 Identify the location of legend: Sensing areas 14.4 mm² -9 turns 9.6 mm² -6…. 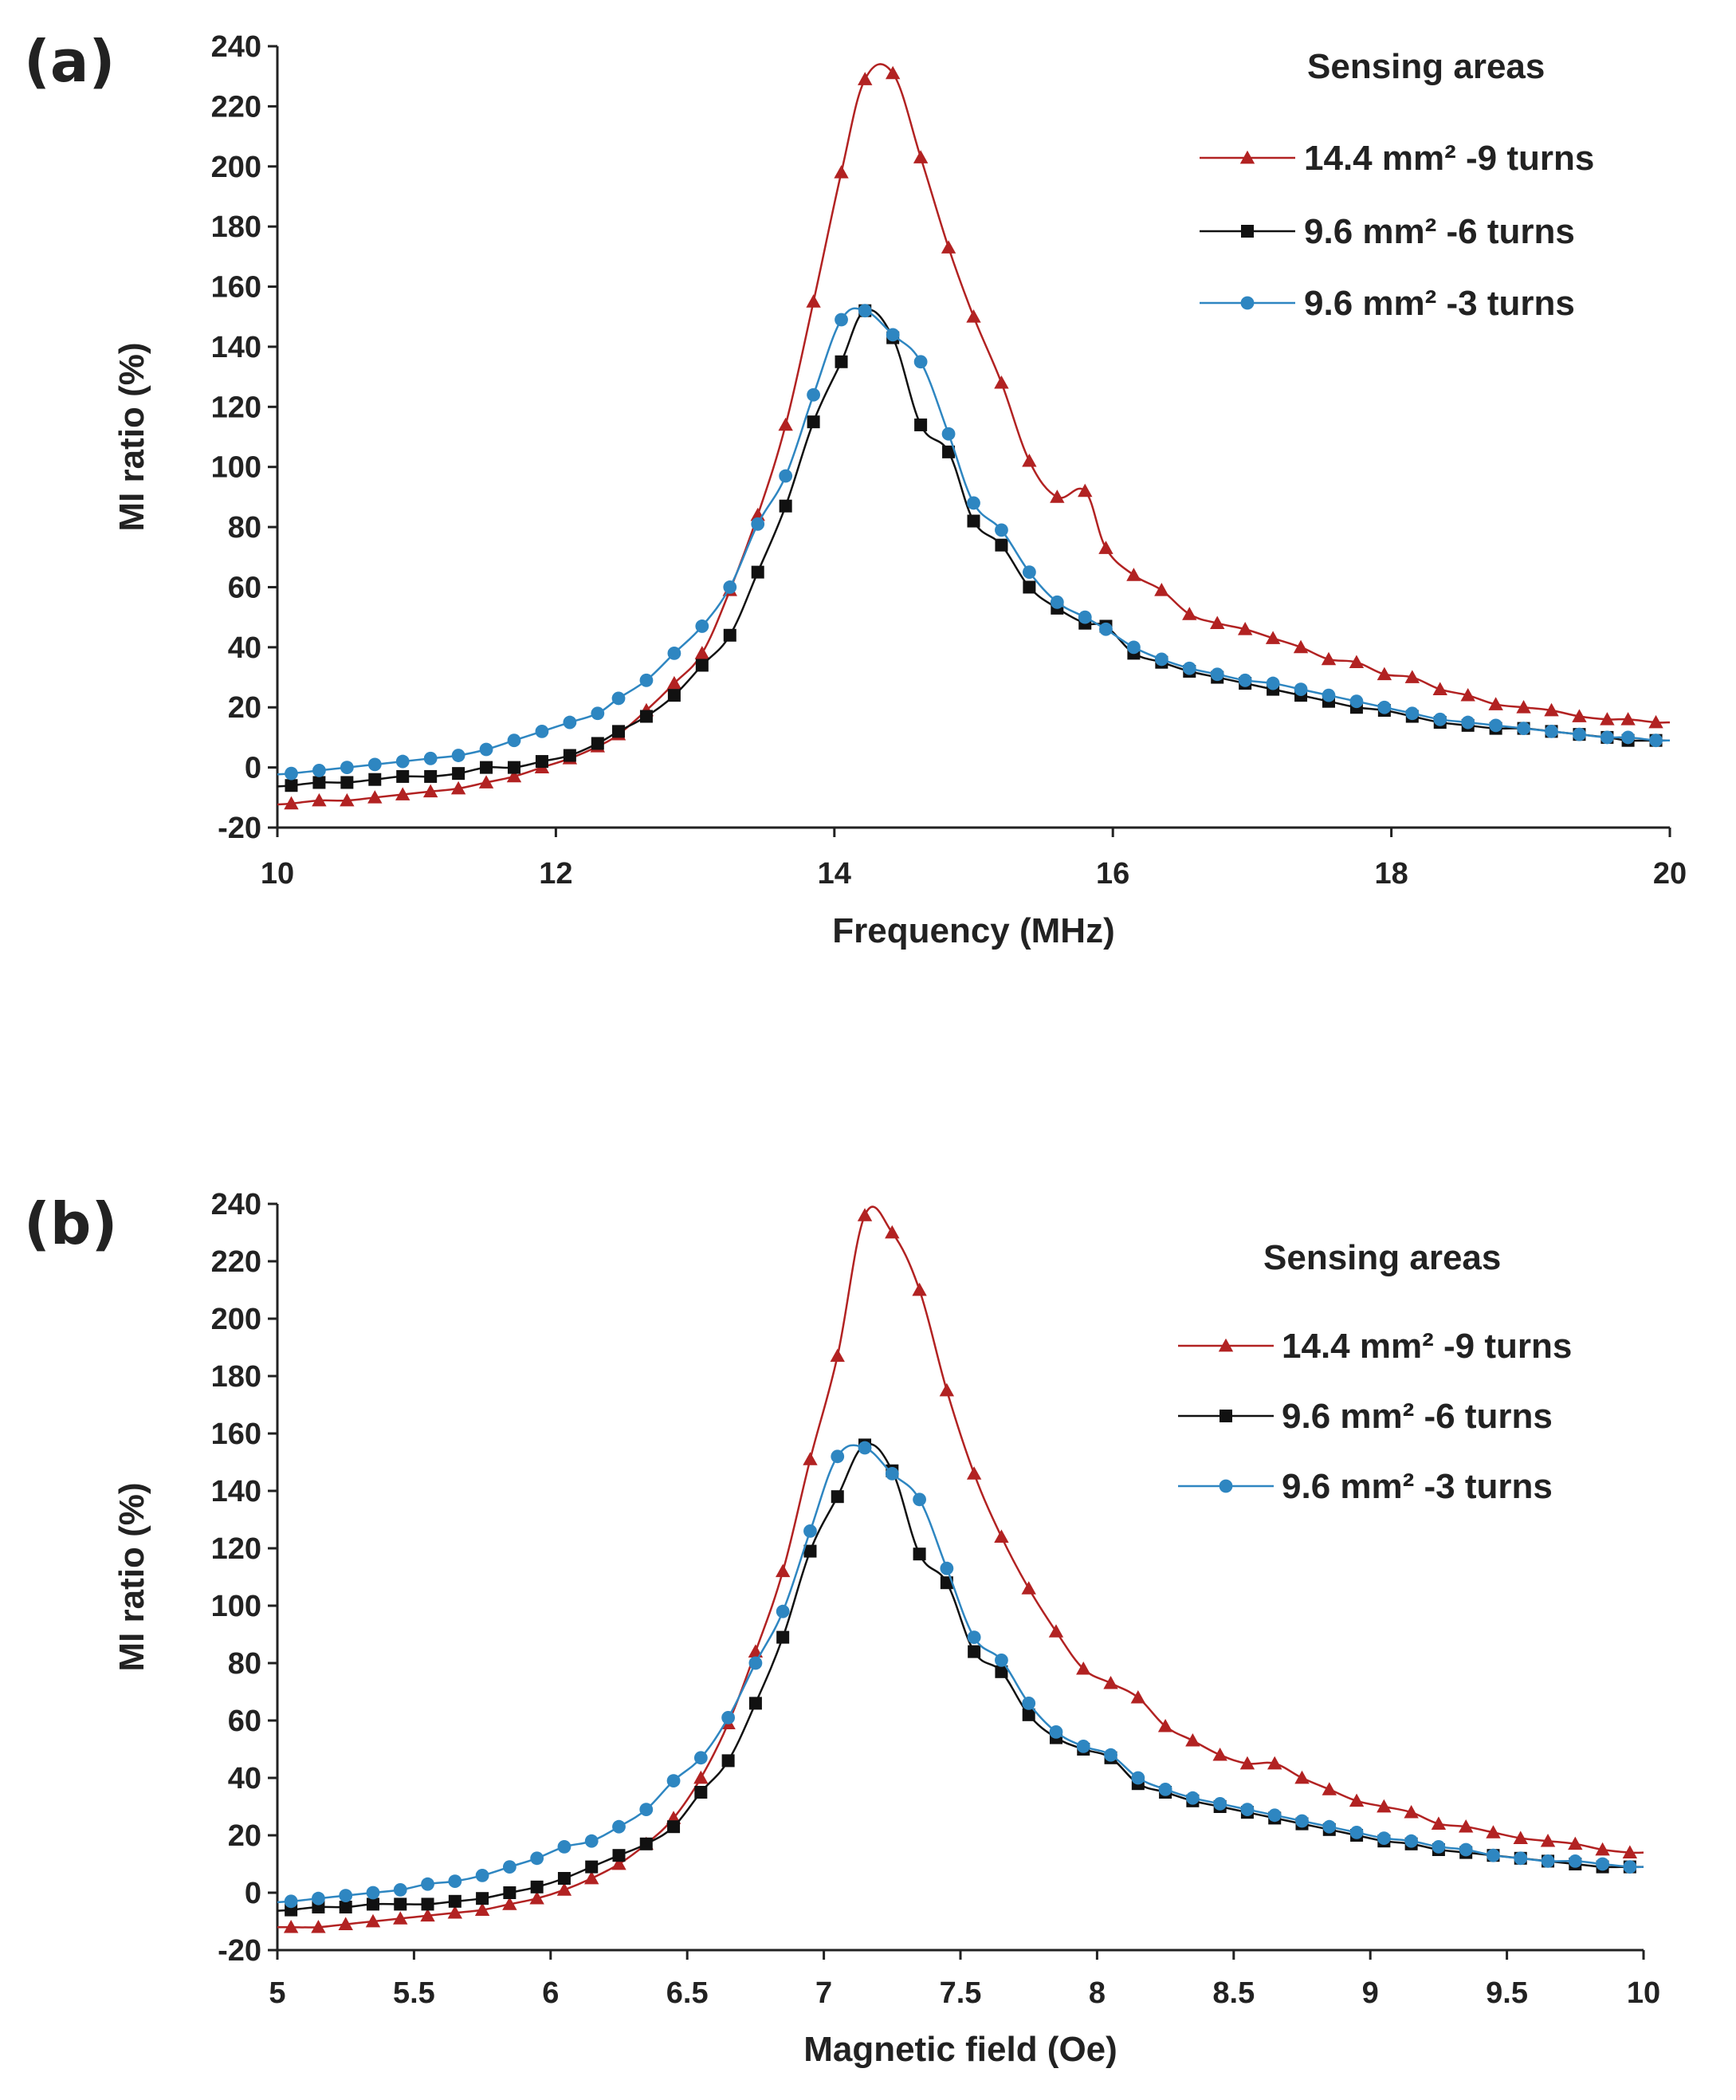
(1397, 185).